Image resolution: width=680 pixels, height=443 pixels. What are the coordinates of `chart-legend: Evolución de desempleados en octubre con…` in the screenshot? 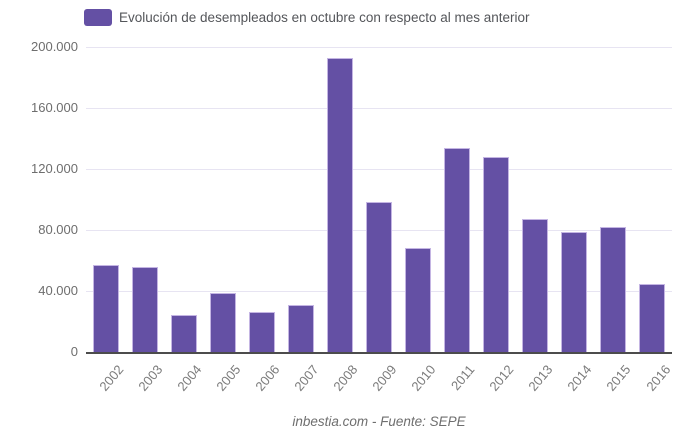 It's located at (307, 17).